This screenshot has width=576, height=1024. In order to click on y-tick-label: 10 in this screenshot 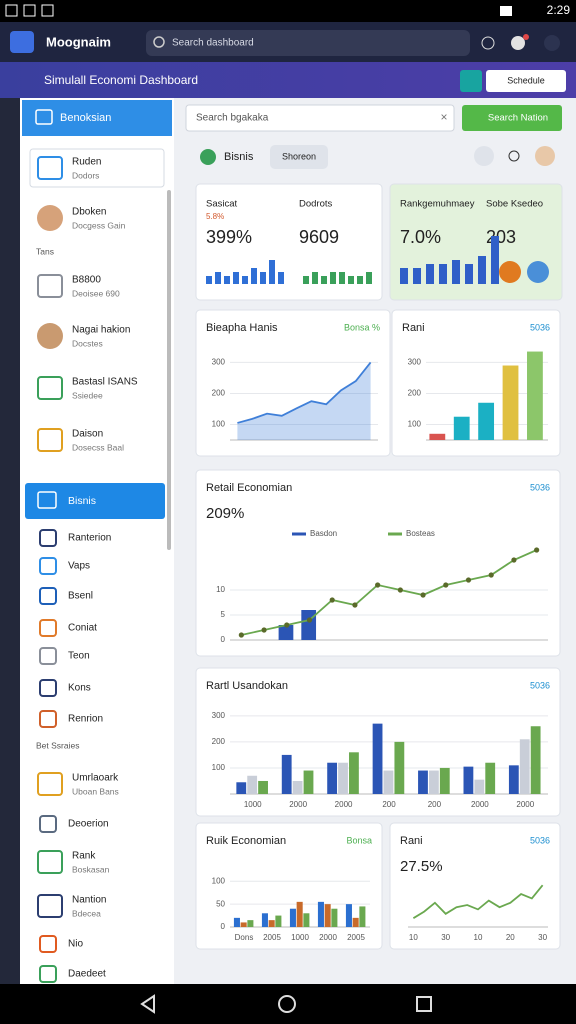, I will do `click(220, 589)`.